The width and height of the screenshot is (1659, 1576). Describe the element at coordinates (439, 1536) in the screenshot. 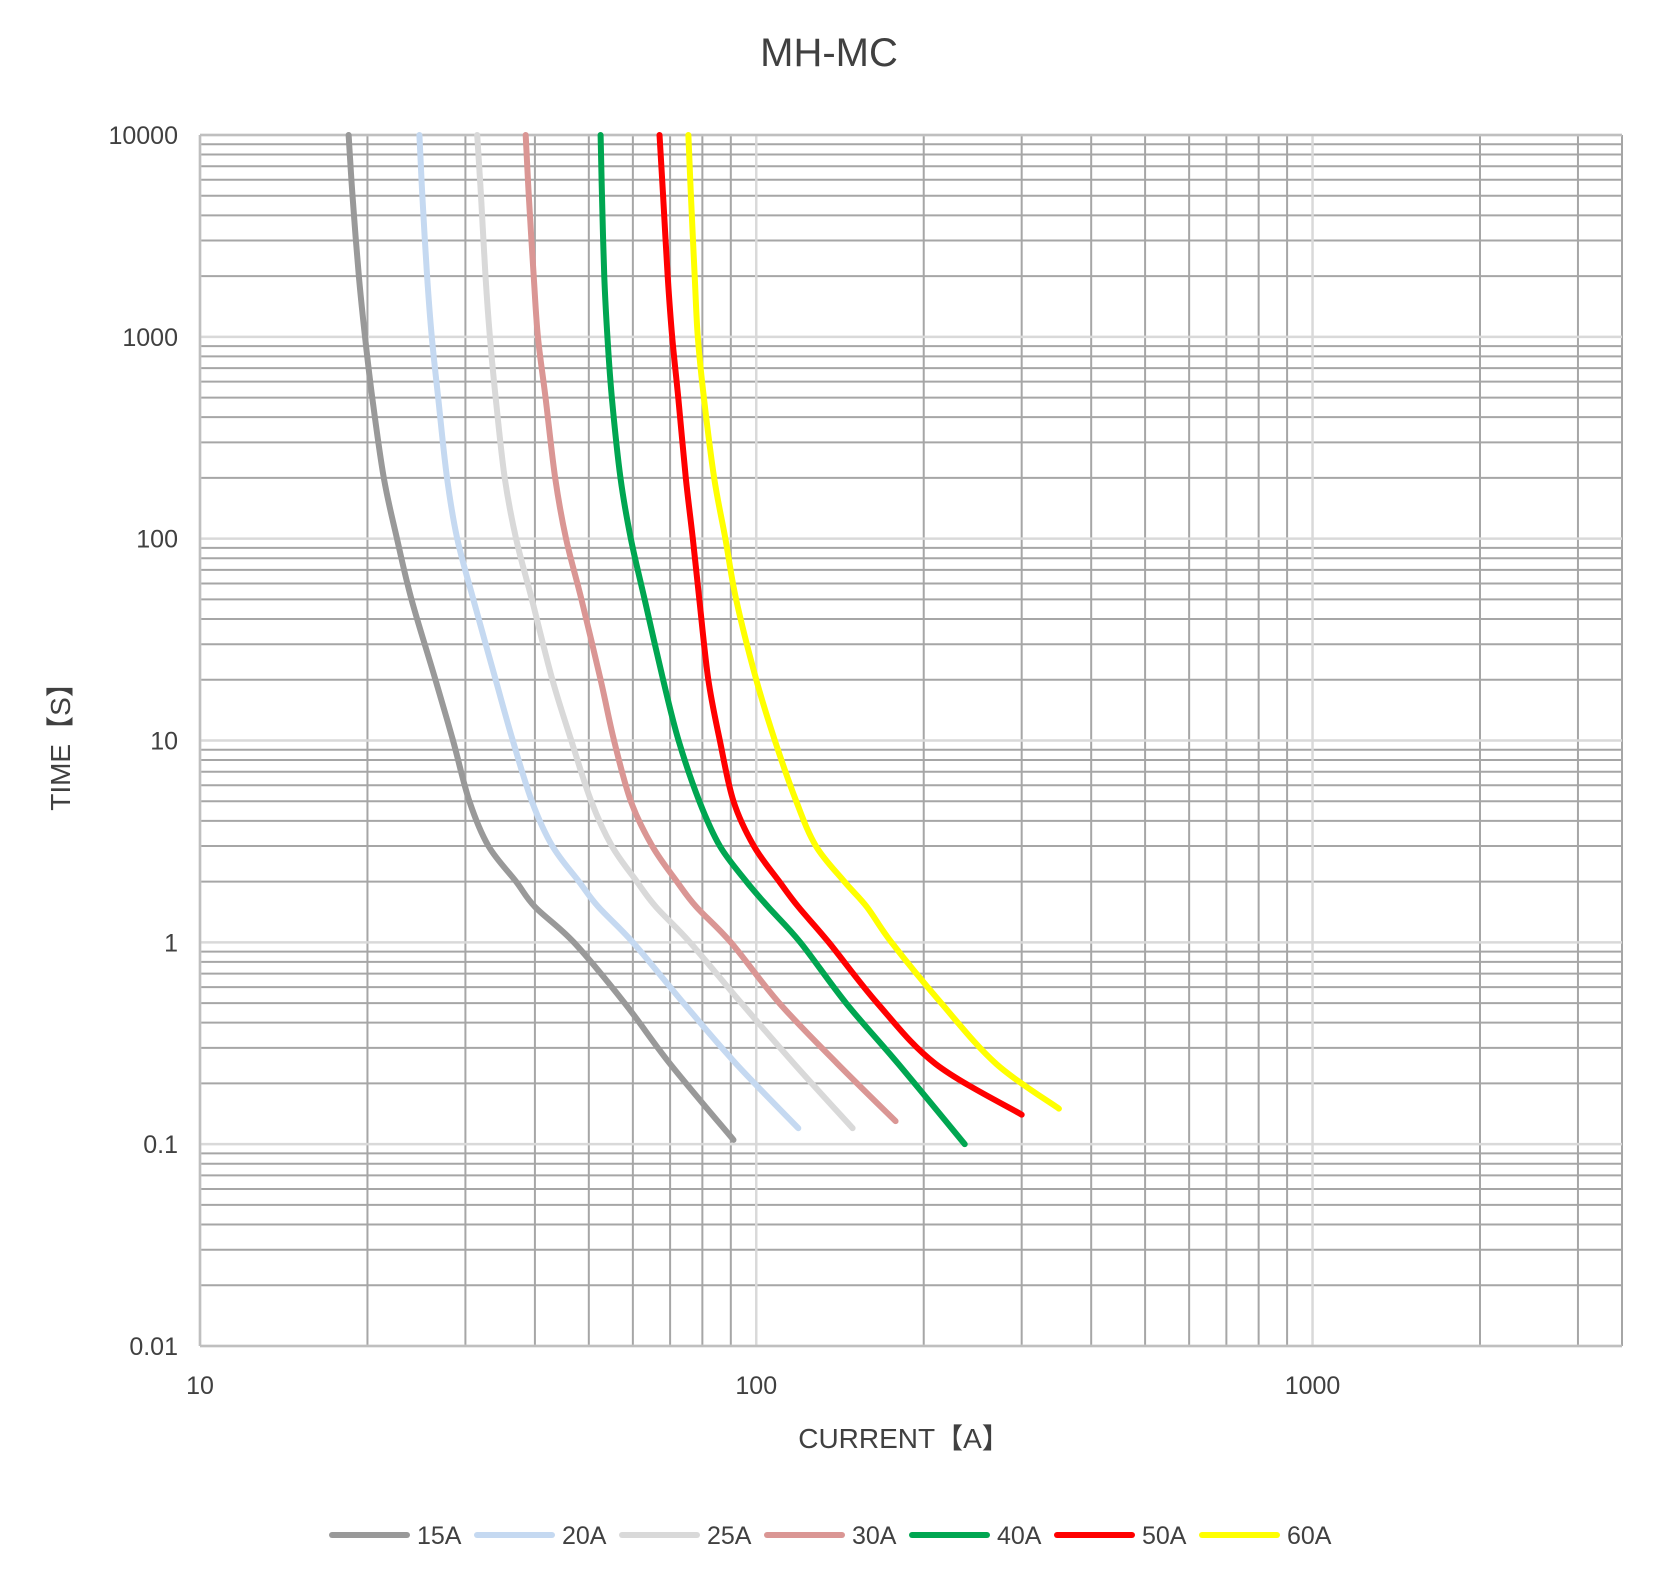

I see `legend-label: 15A` at that location.